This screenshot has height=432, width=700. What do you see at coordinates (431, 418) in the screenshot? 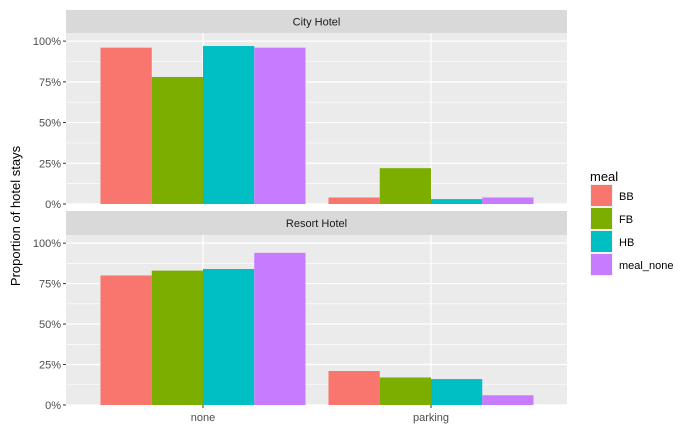
I see `x-tick-label: parking` at bounding box center [431, 418].